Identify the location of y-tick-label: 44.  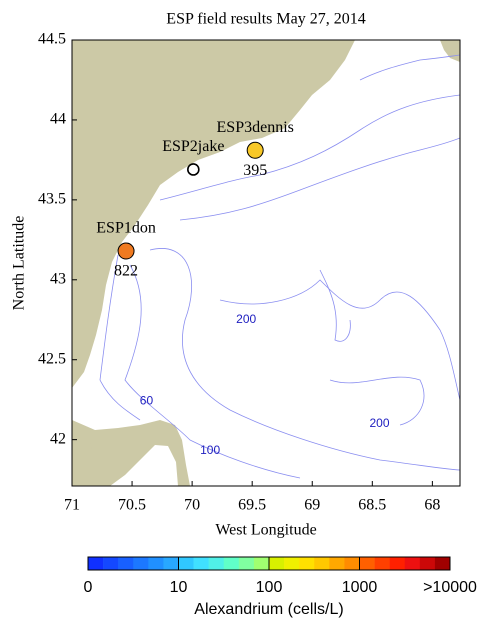
(58, 119).